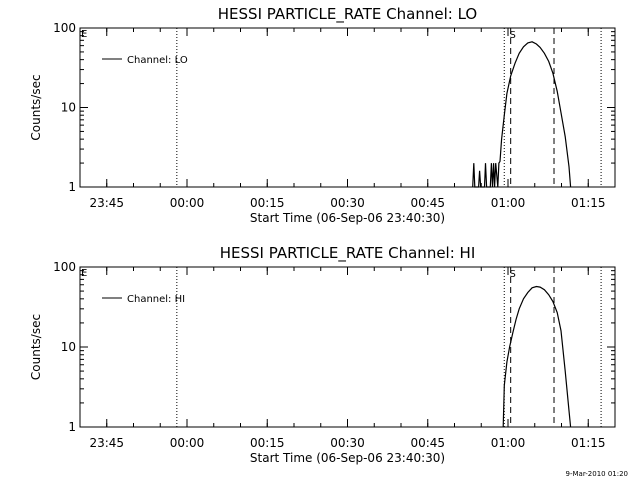 The height and width of the screenshot is (480, 640). I want to click on legend-label: Channel: LO, so click(157, 60).